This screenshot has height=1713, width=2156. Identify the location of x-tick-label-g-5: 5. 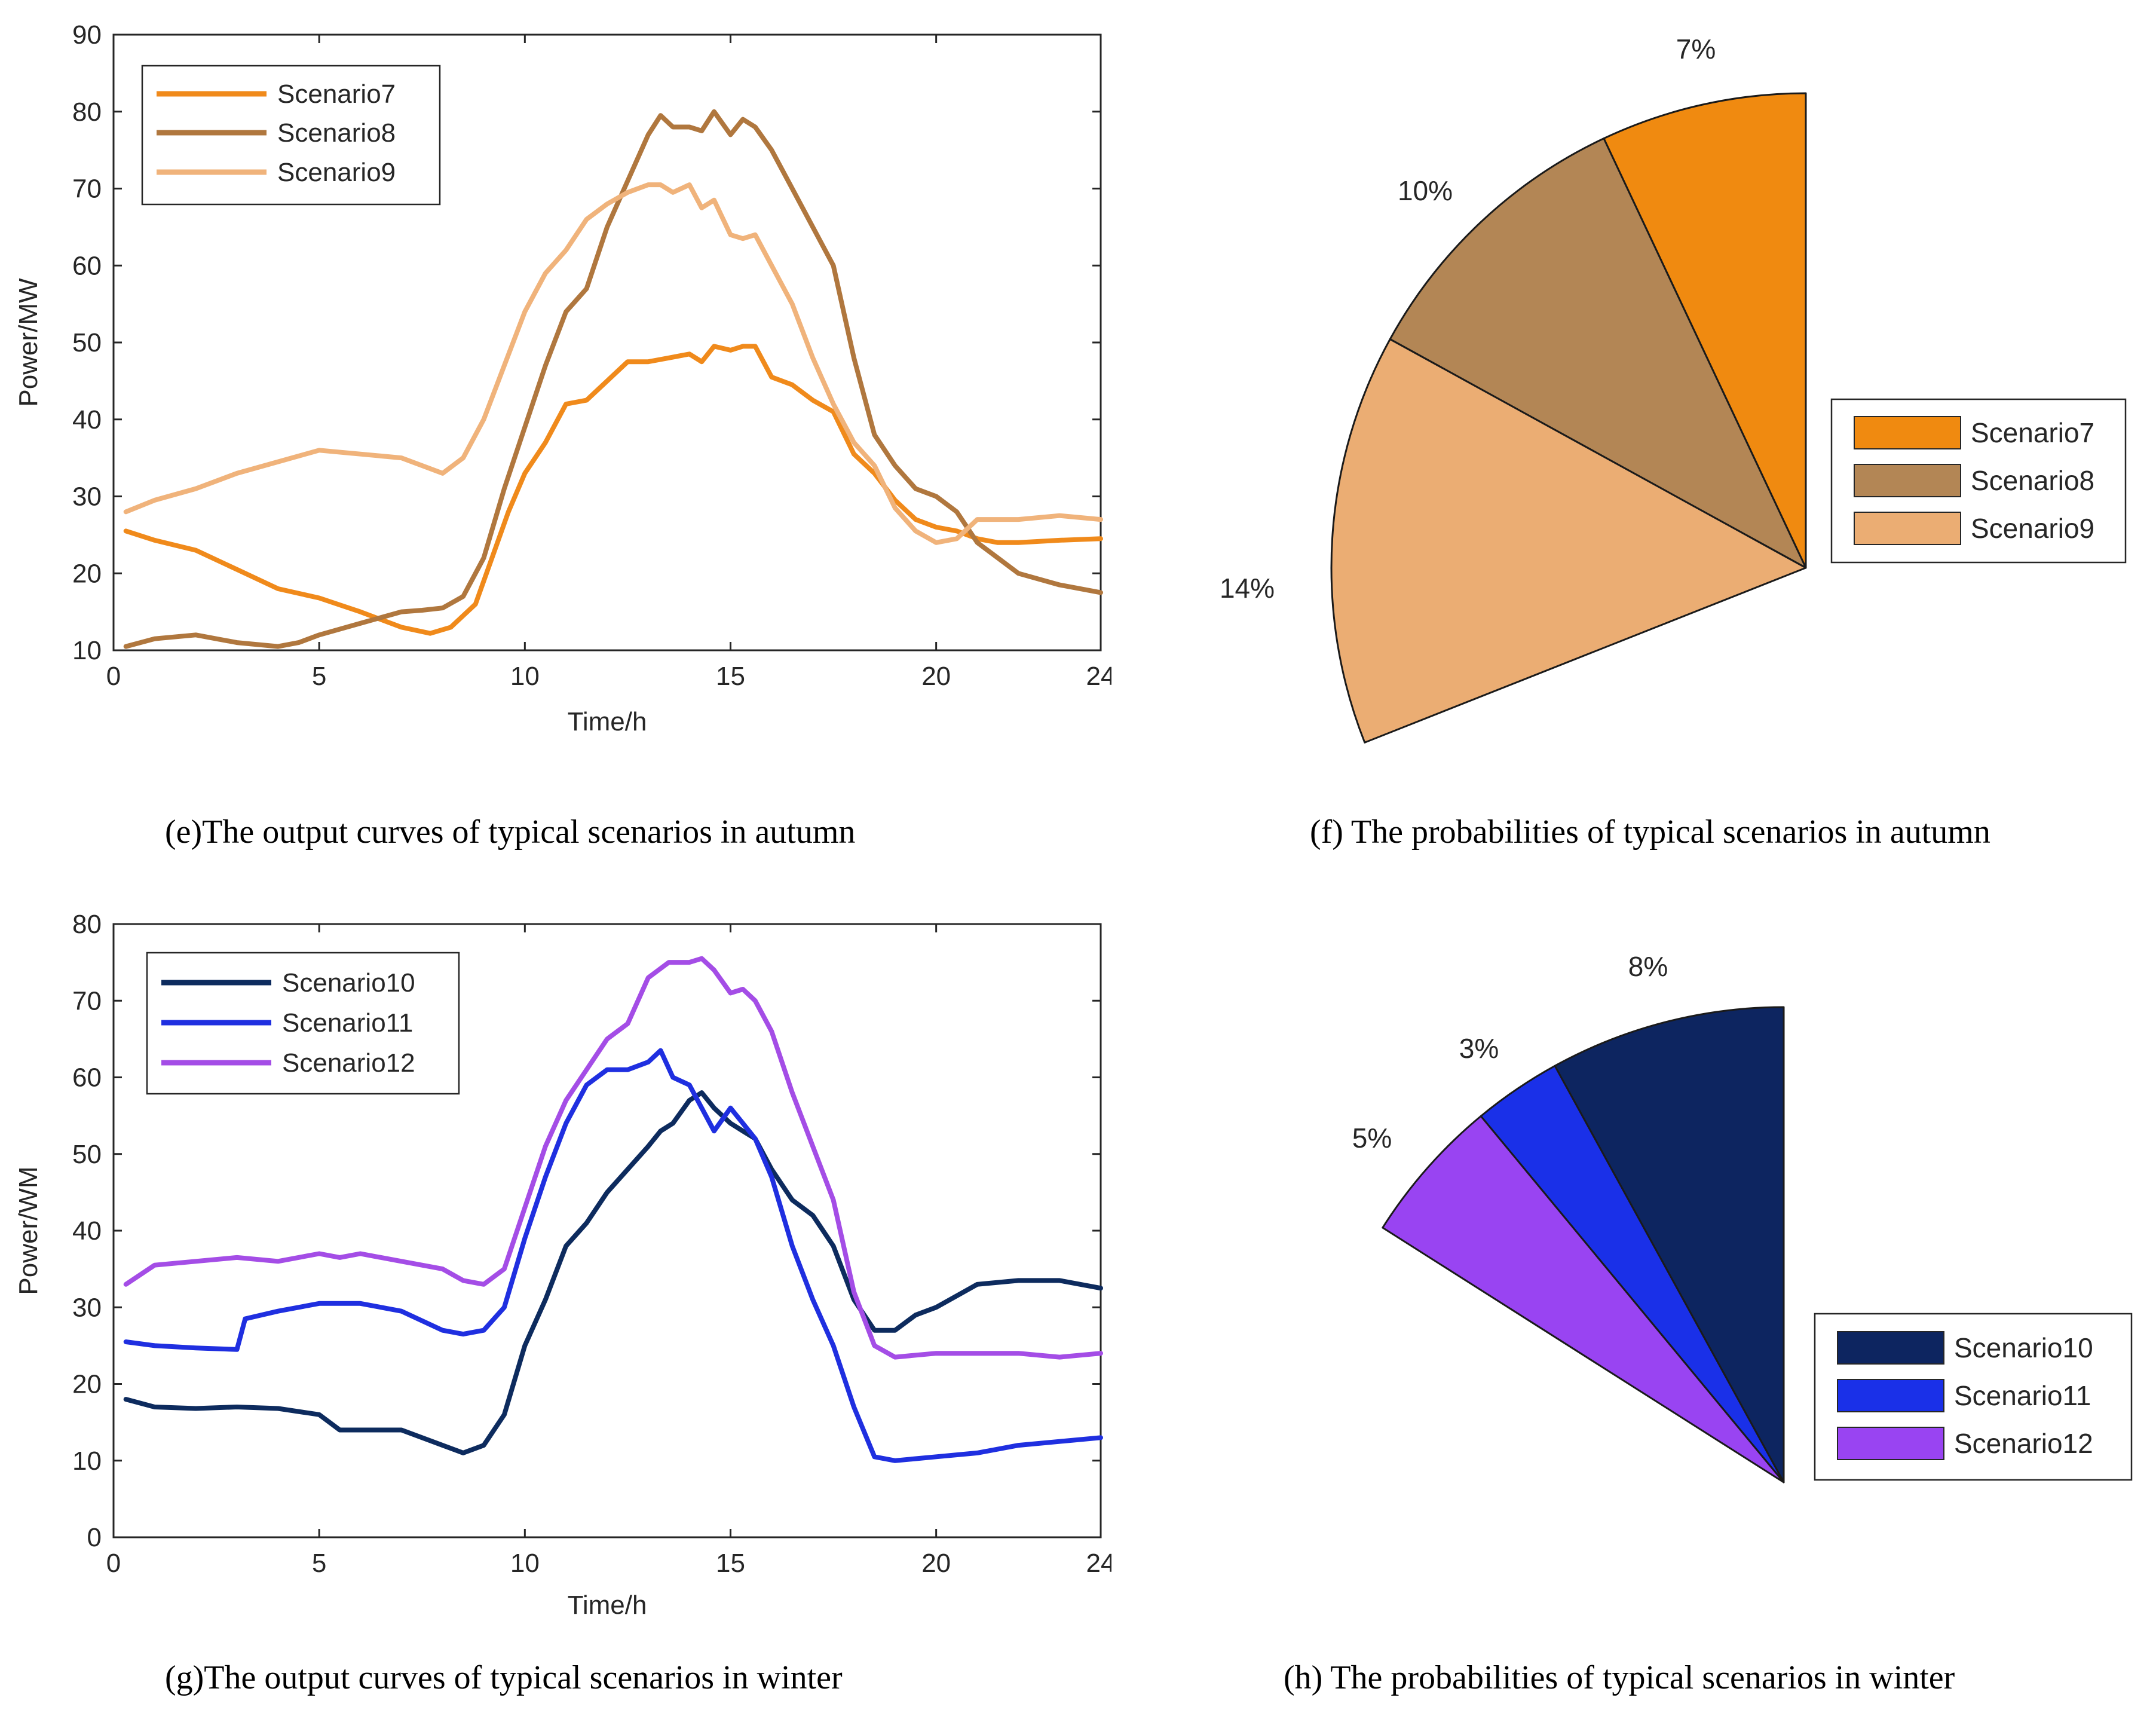
(319, 1563).